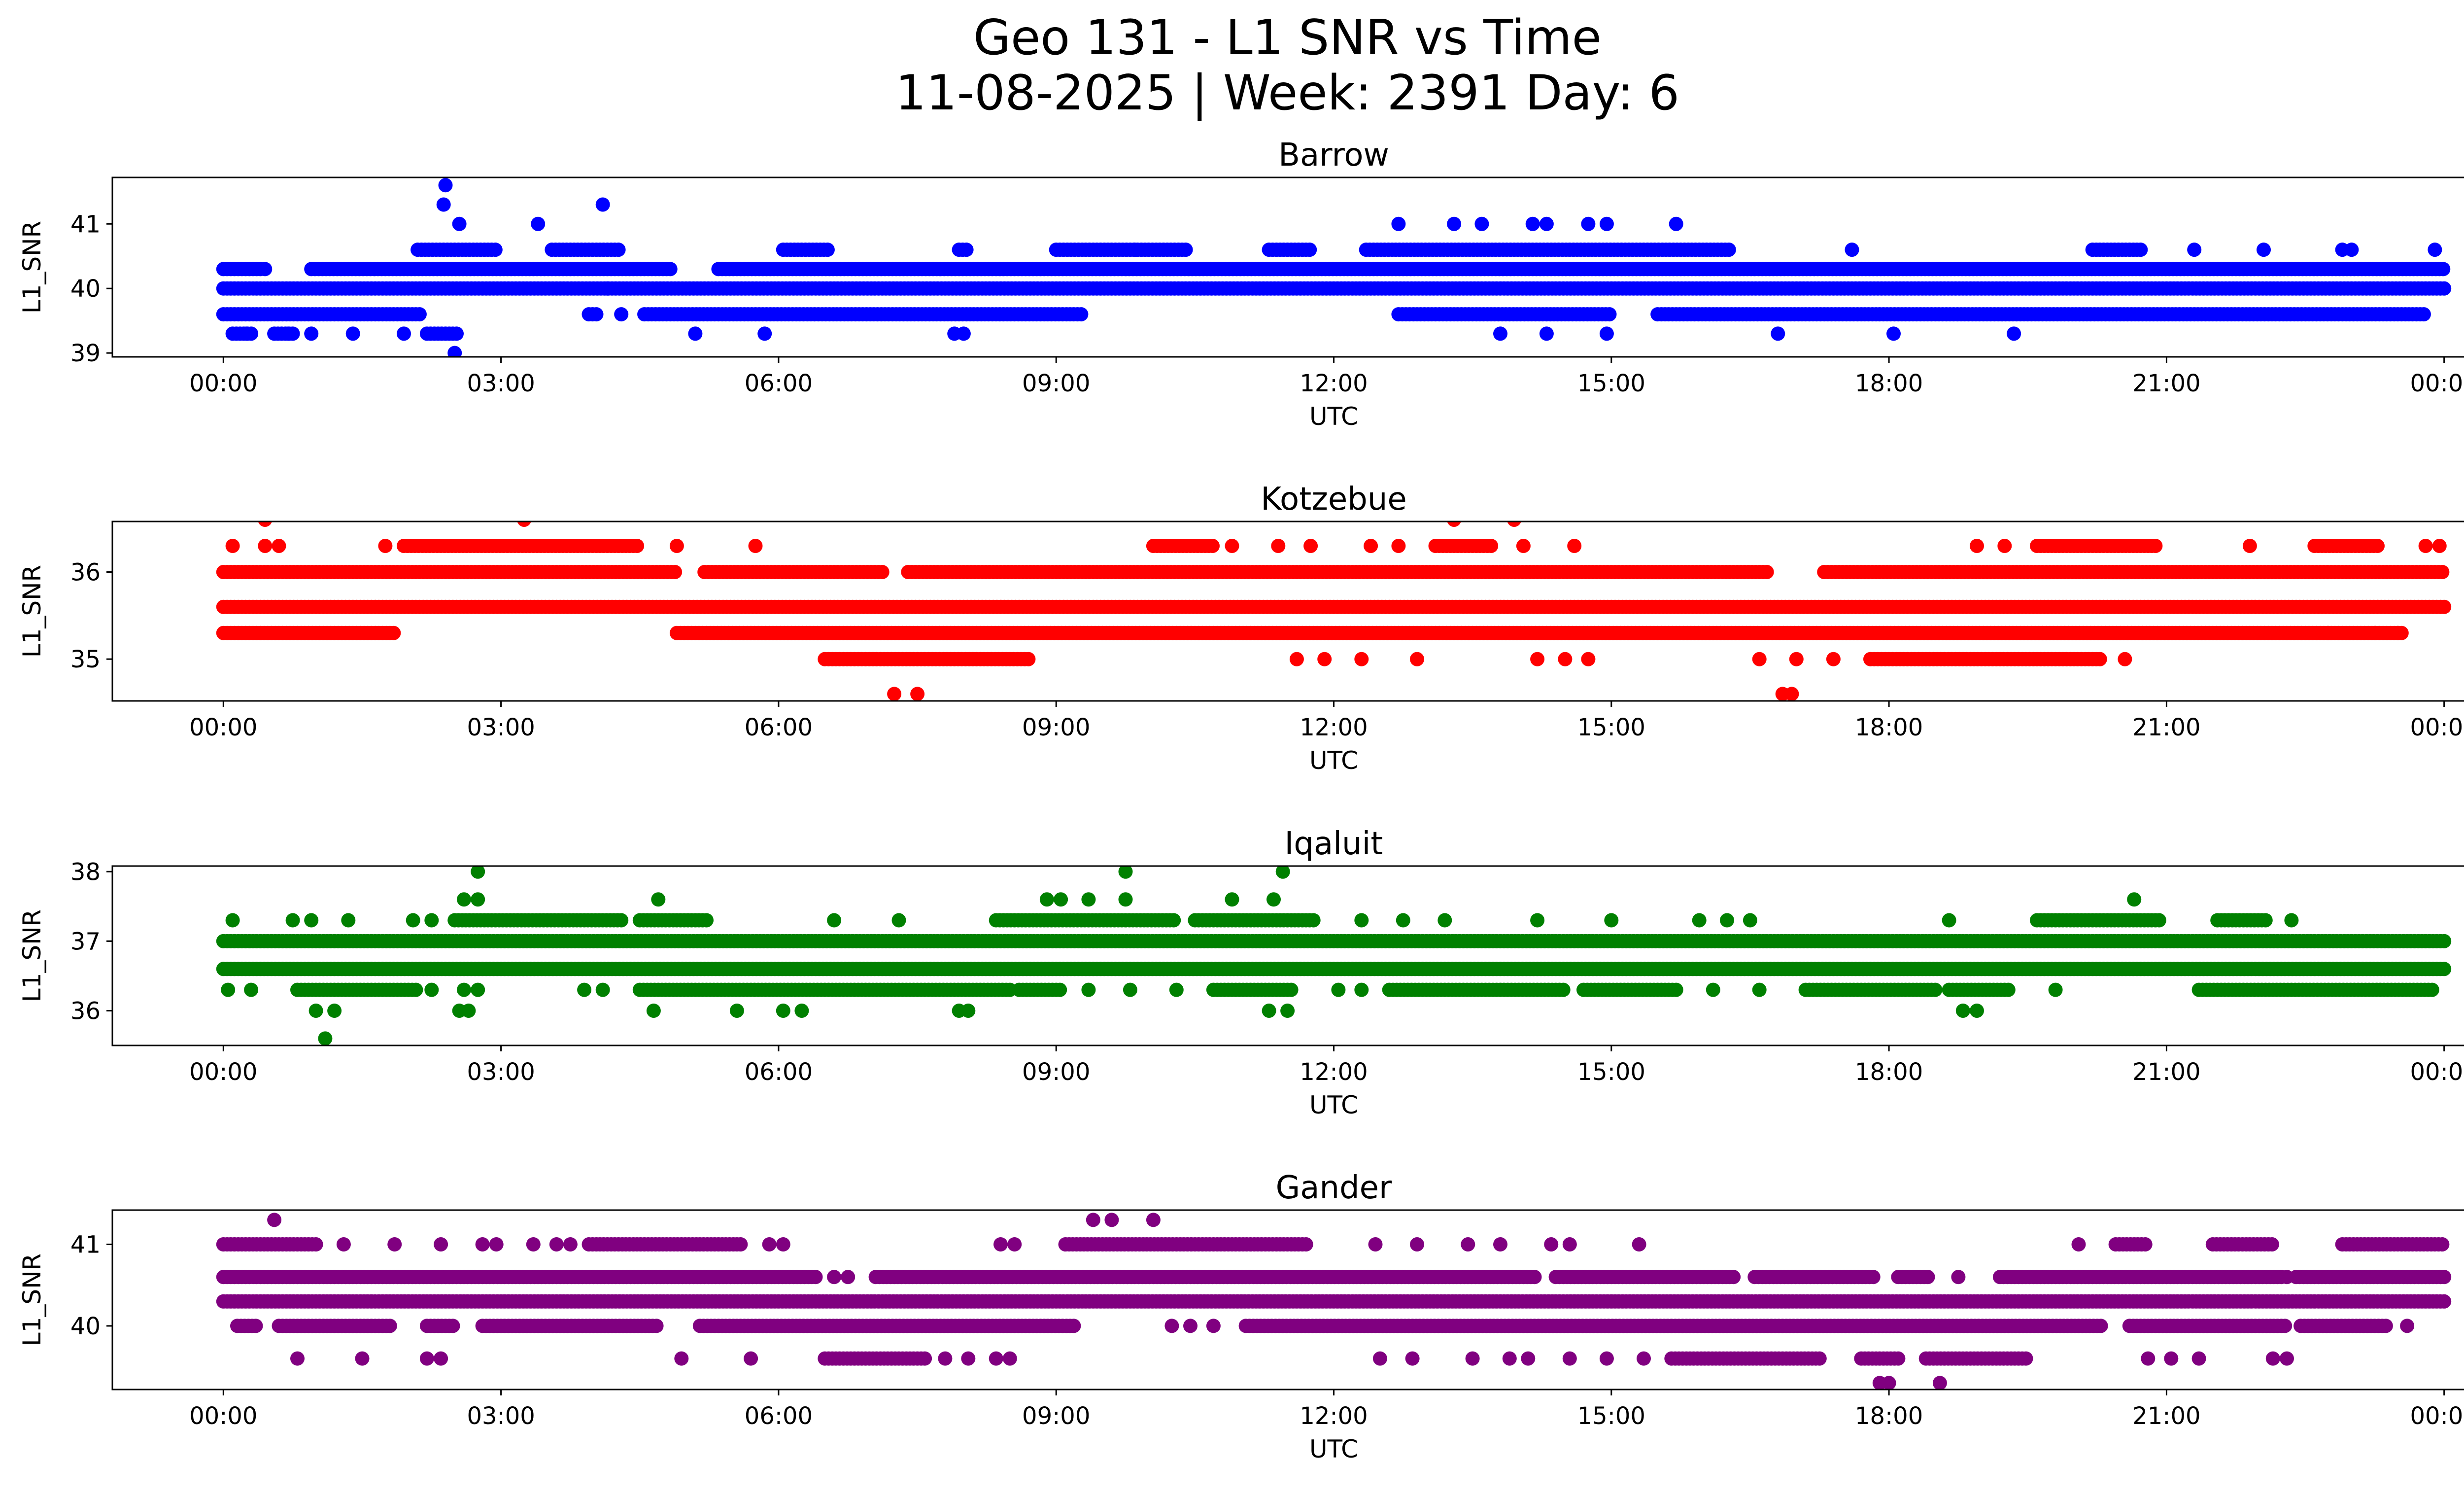 The width and height of the screenshot is (2464, 1495). I want to click on subplot-title-kotzebue: Kotzebue, so click(1334, 499).